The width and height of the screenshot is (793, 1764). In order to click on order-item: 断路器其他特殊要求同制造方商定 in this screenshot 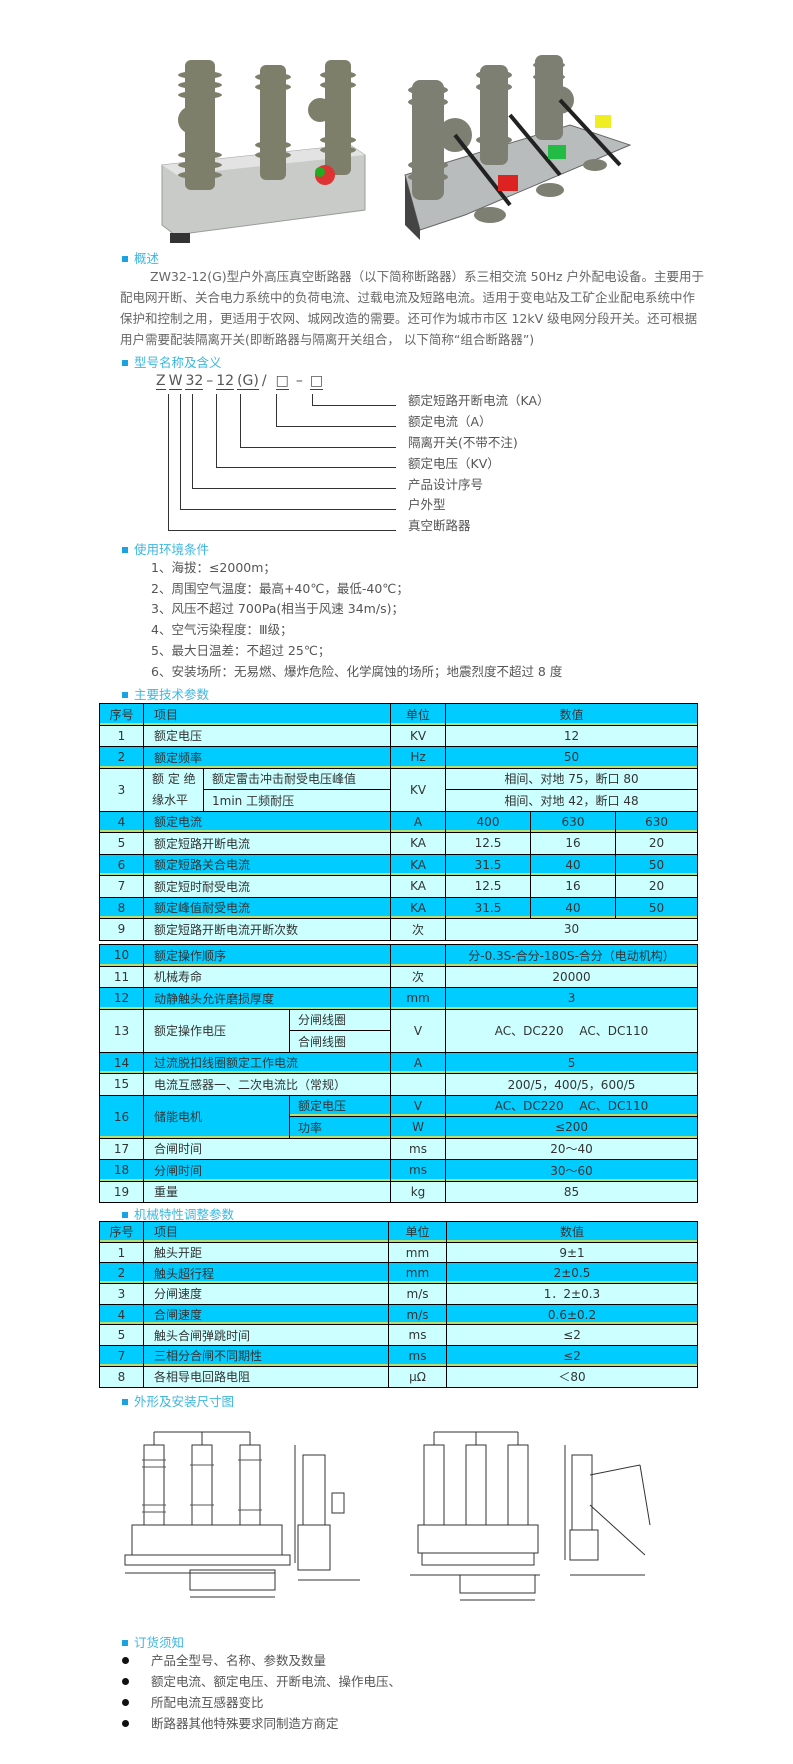, I will do `click(230, 1724)`.